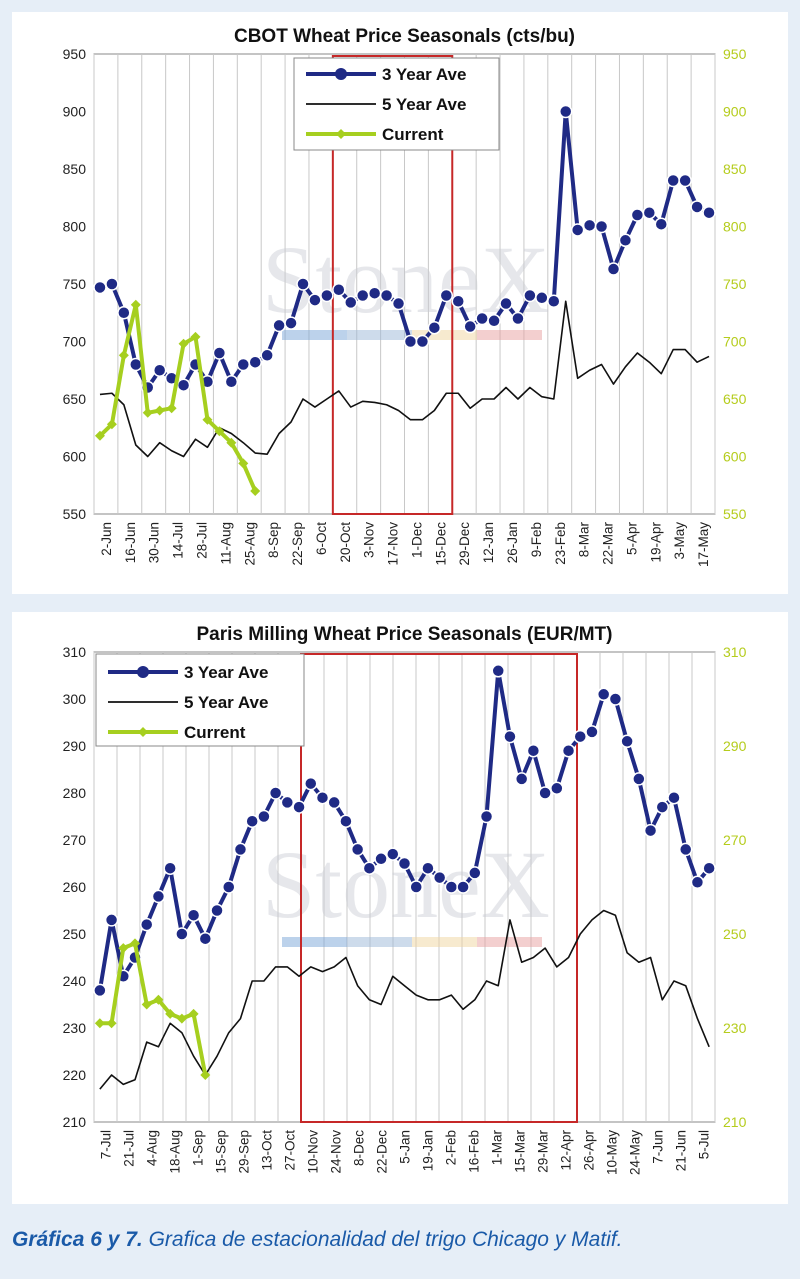 The width and height of the screenshot is (800, 1279). Describe the element at coordinates (225, 543) in the screenshot. I see `x-tick-label: 11-Aug` at that location.